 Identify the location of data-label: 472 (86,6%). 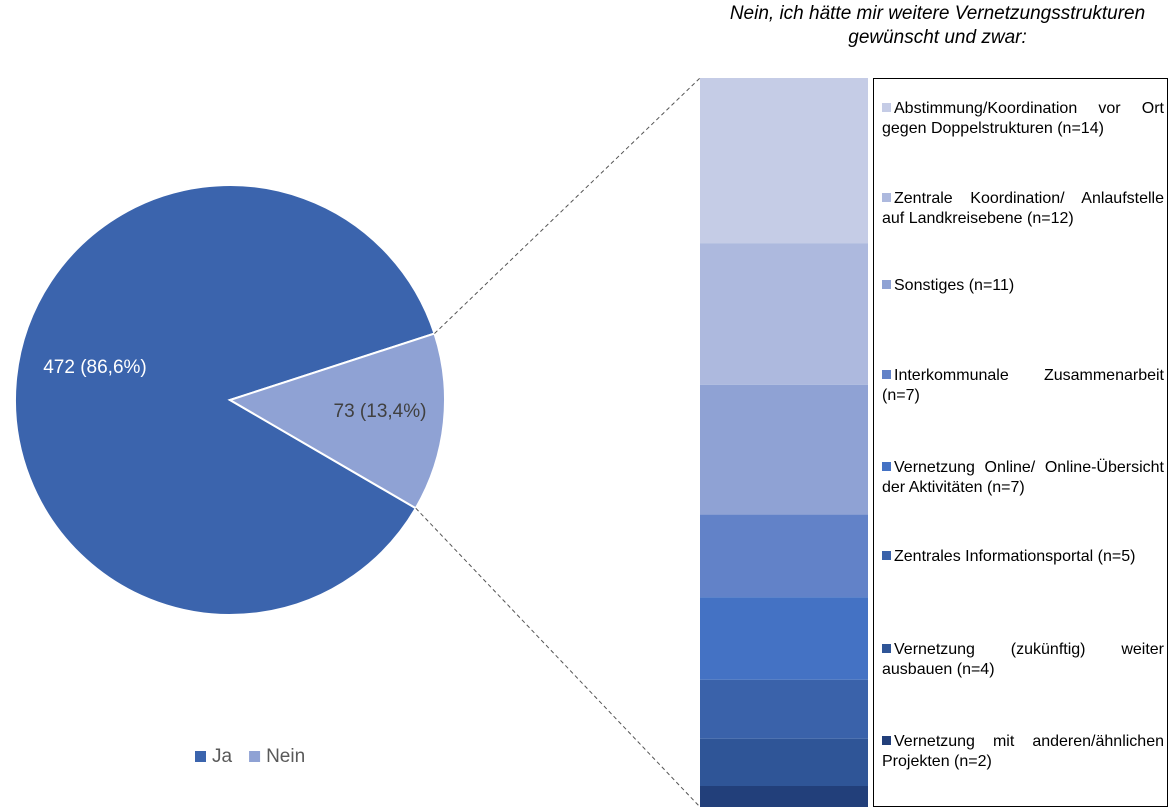
(95, 367).